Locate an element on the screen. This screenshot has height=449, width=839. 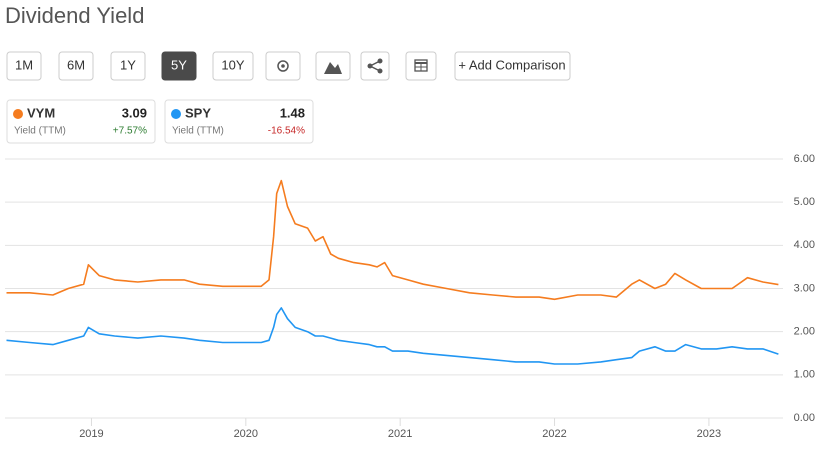
range-button: 5Y is located at coordinates (179, 66).